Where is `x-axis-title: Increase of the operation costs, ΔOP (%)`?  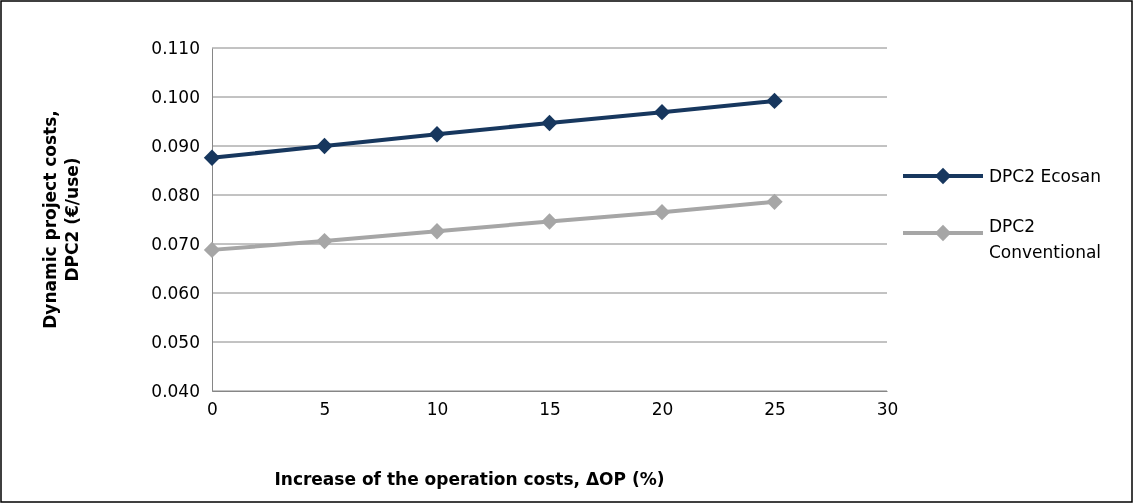 x-axis-title: Increase of the operation costs, ΔOP (%) is located at coordinates (469, 479).